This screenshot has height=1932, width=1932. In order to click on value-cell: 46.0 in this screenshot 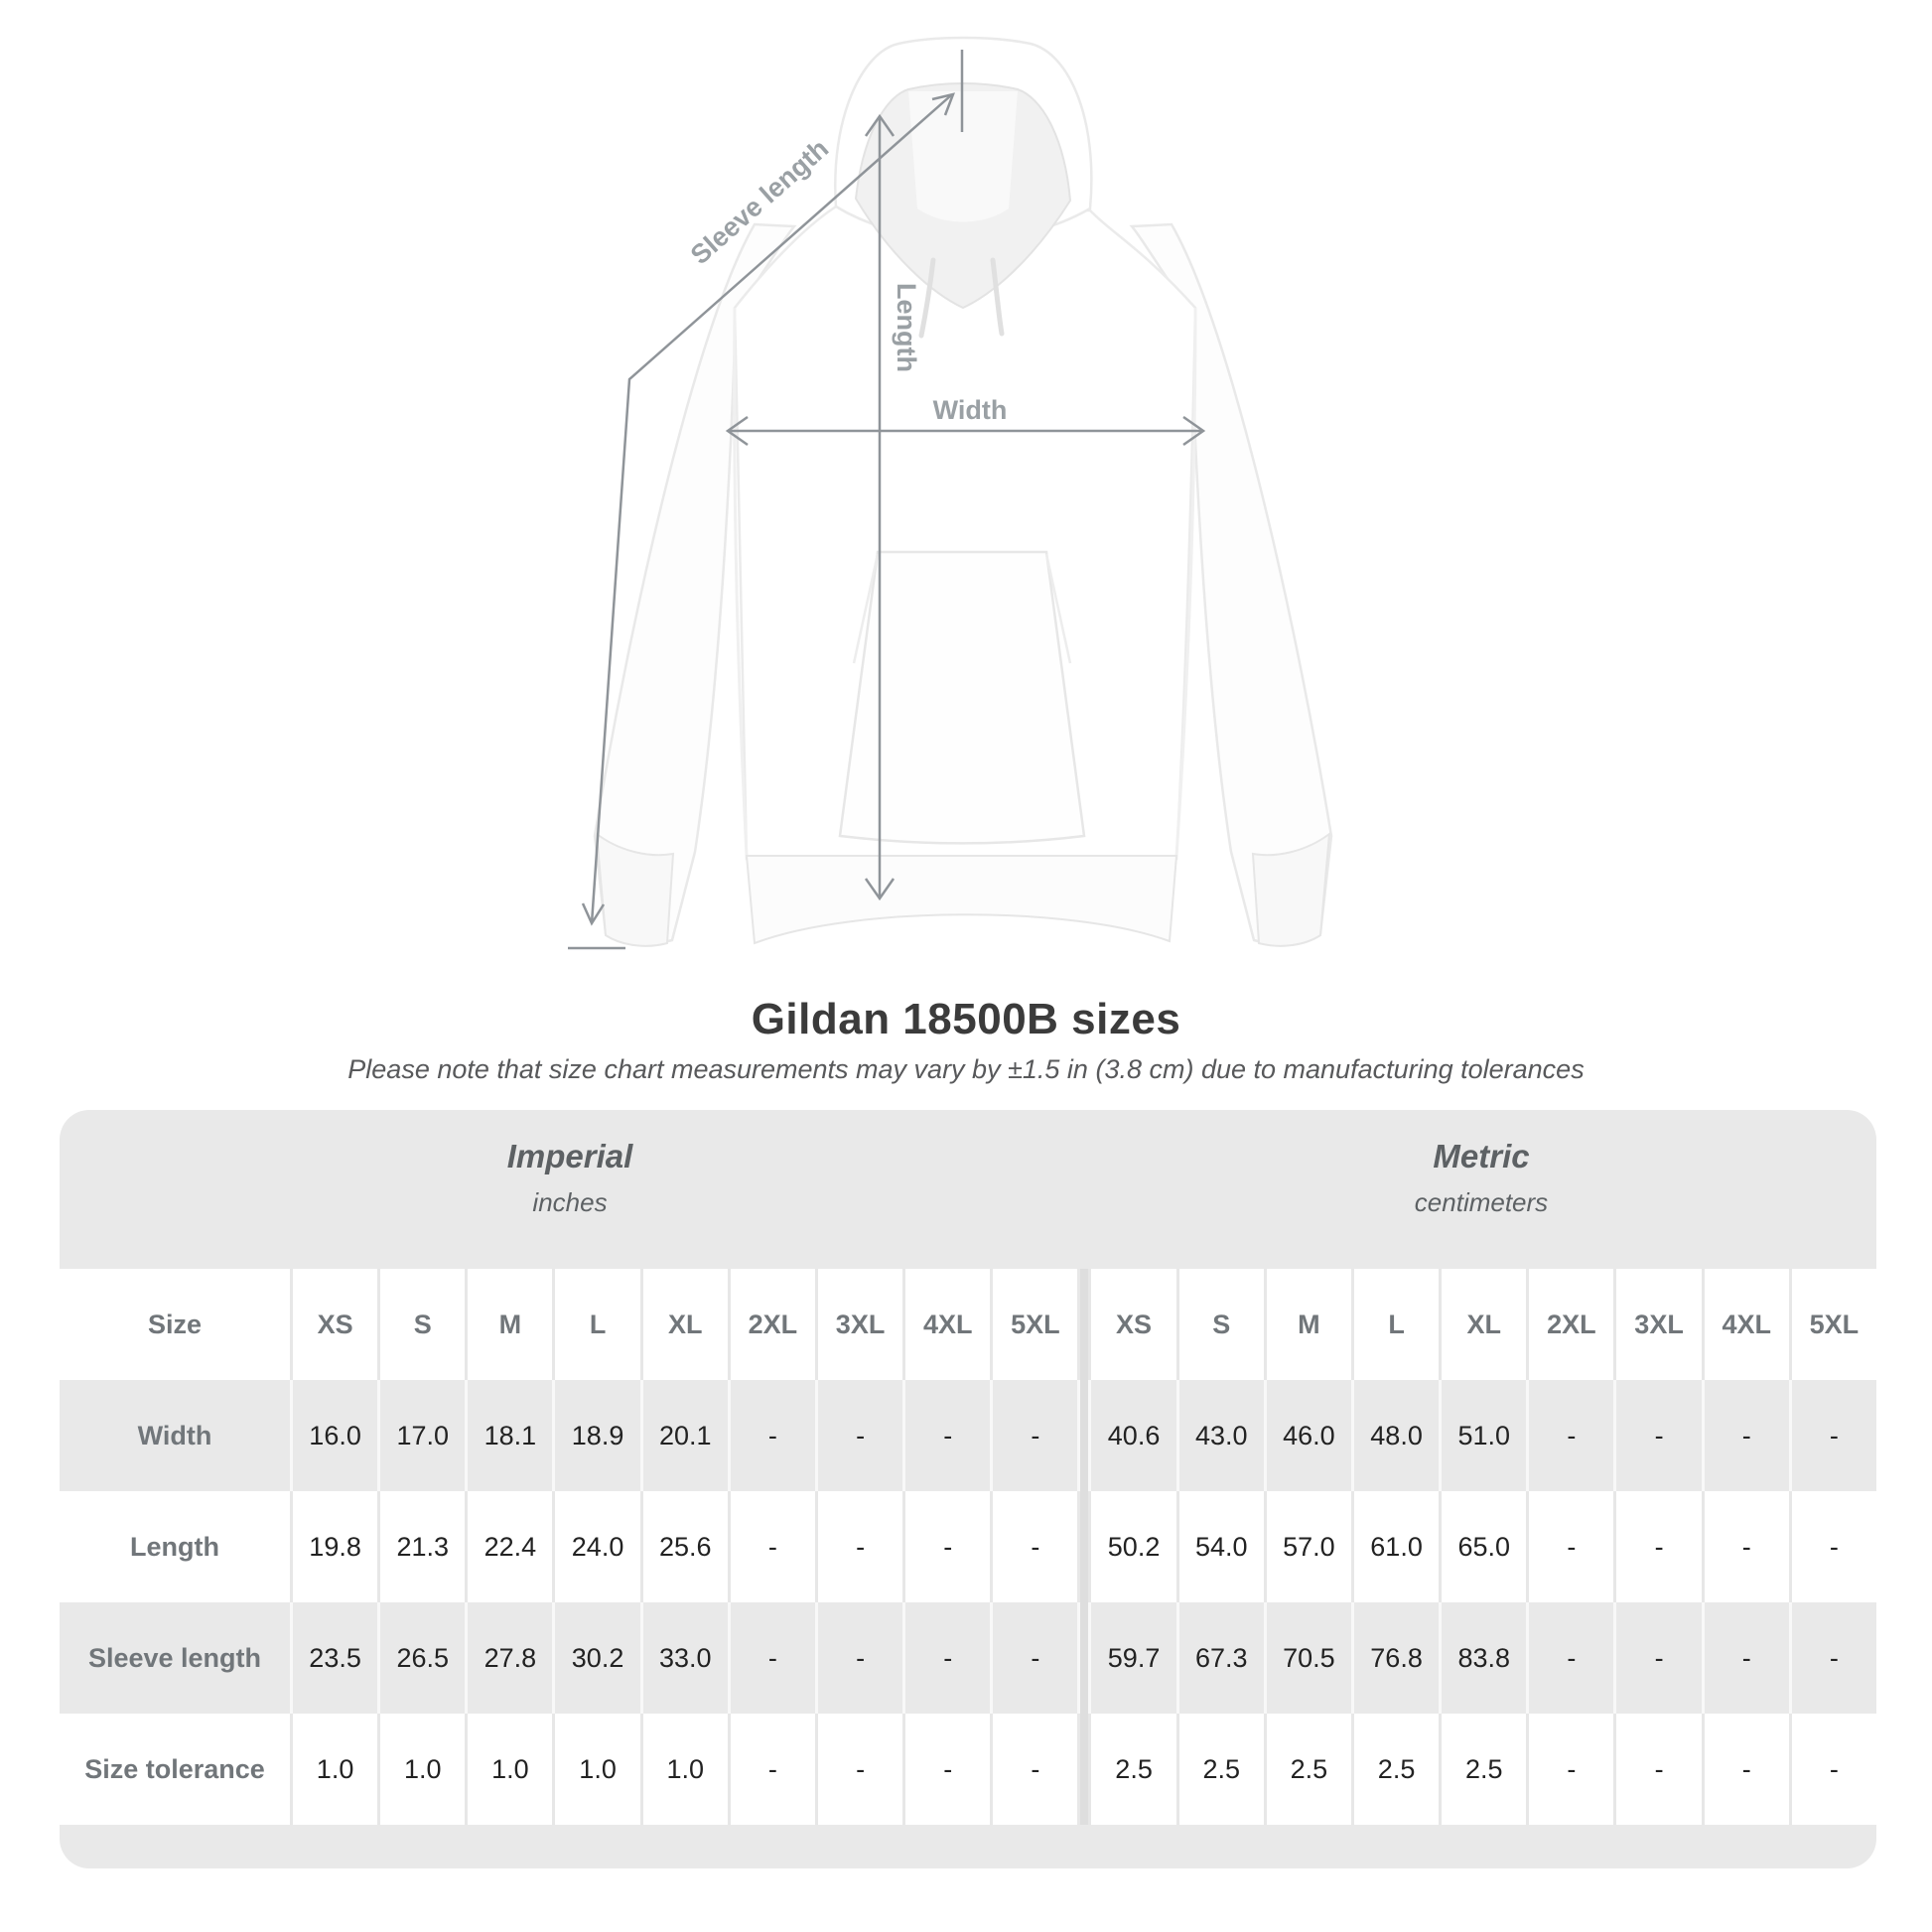, I will do `click(1308, 1435)`.